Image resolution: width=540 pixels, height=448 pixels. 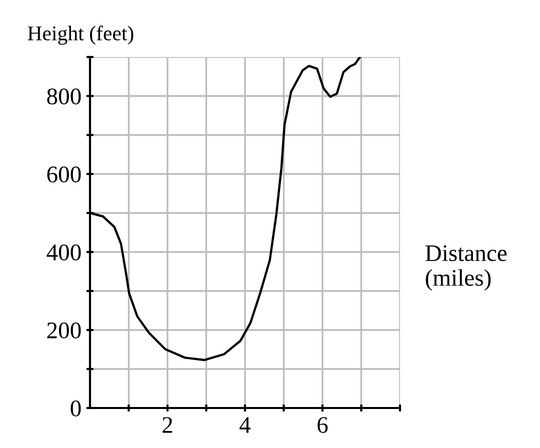 What do you see at coordinates (64, 330) in the screenshot?
I see `y-tick-label: 200` at bounding box center [64, 330].